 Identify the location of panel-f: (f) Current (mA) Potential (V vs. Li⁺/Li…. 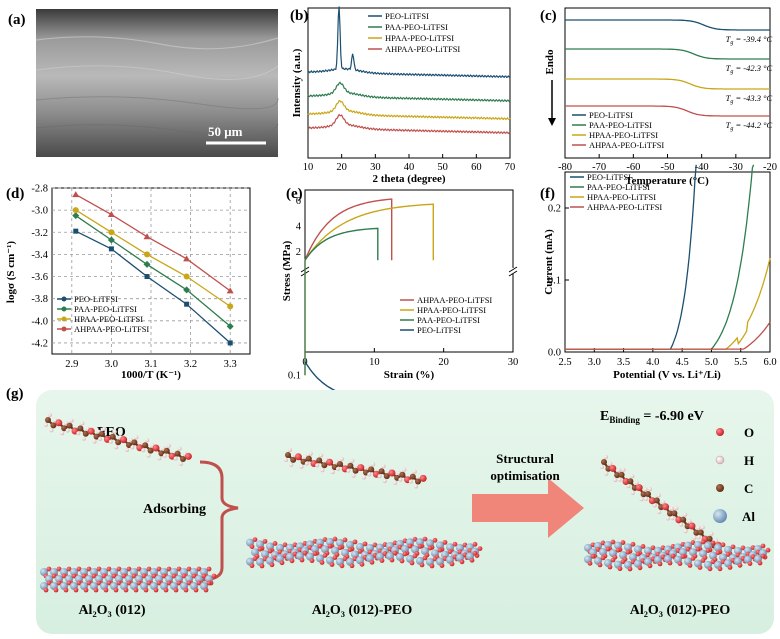
(658, 272).